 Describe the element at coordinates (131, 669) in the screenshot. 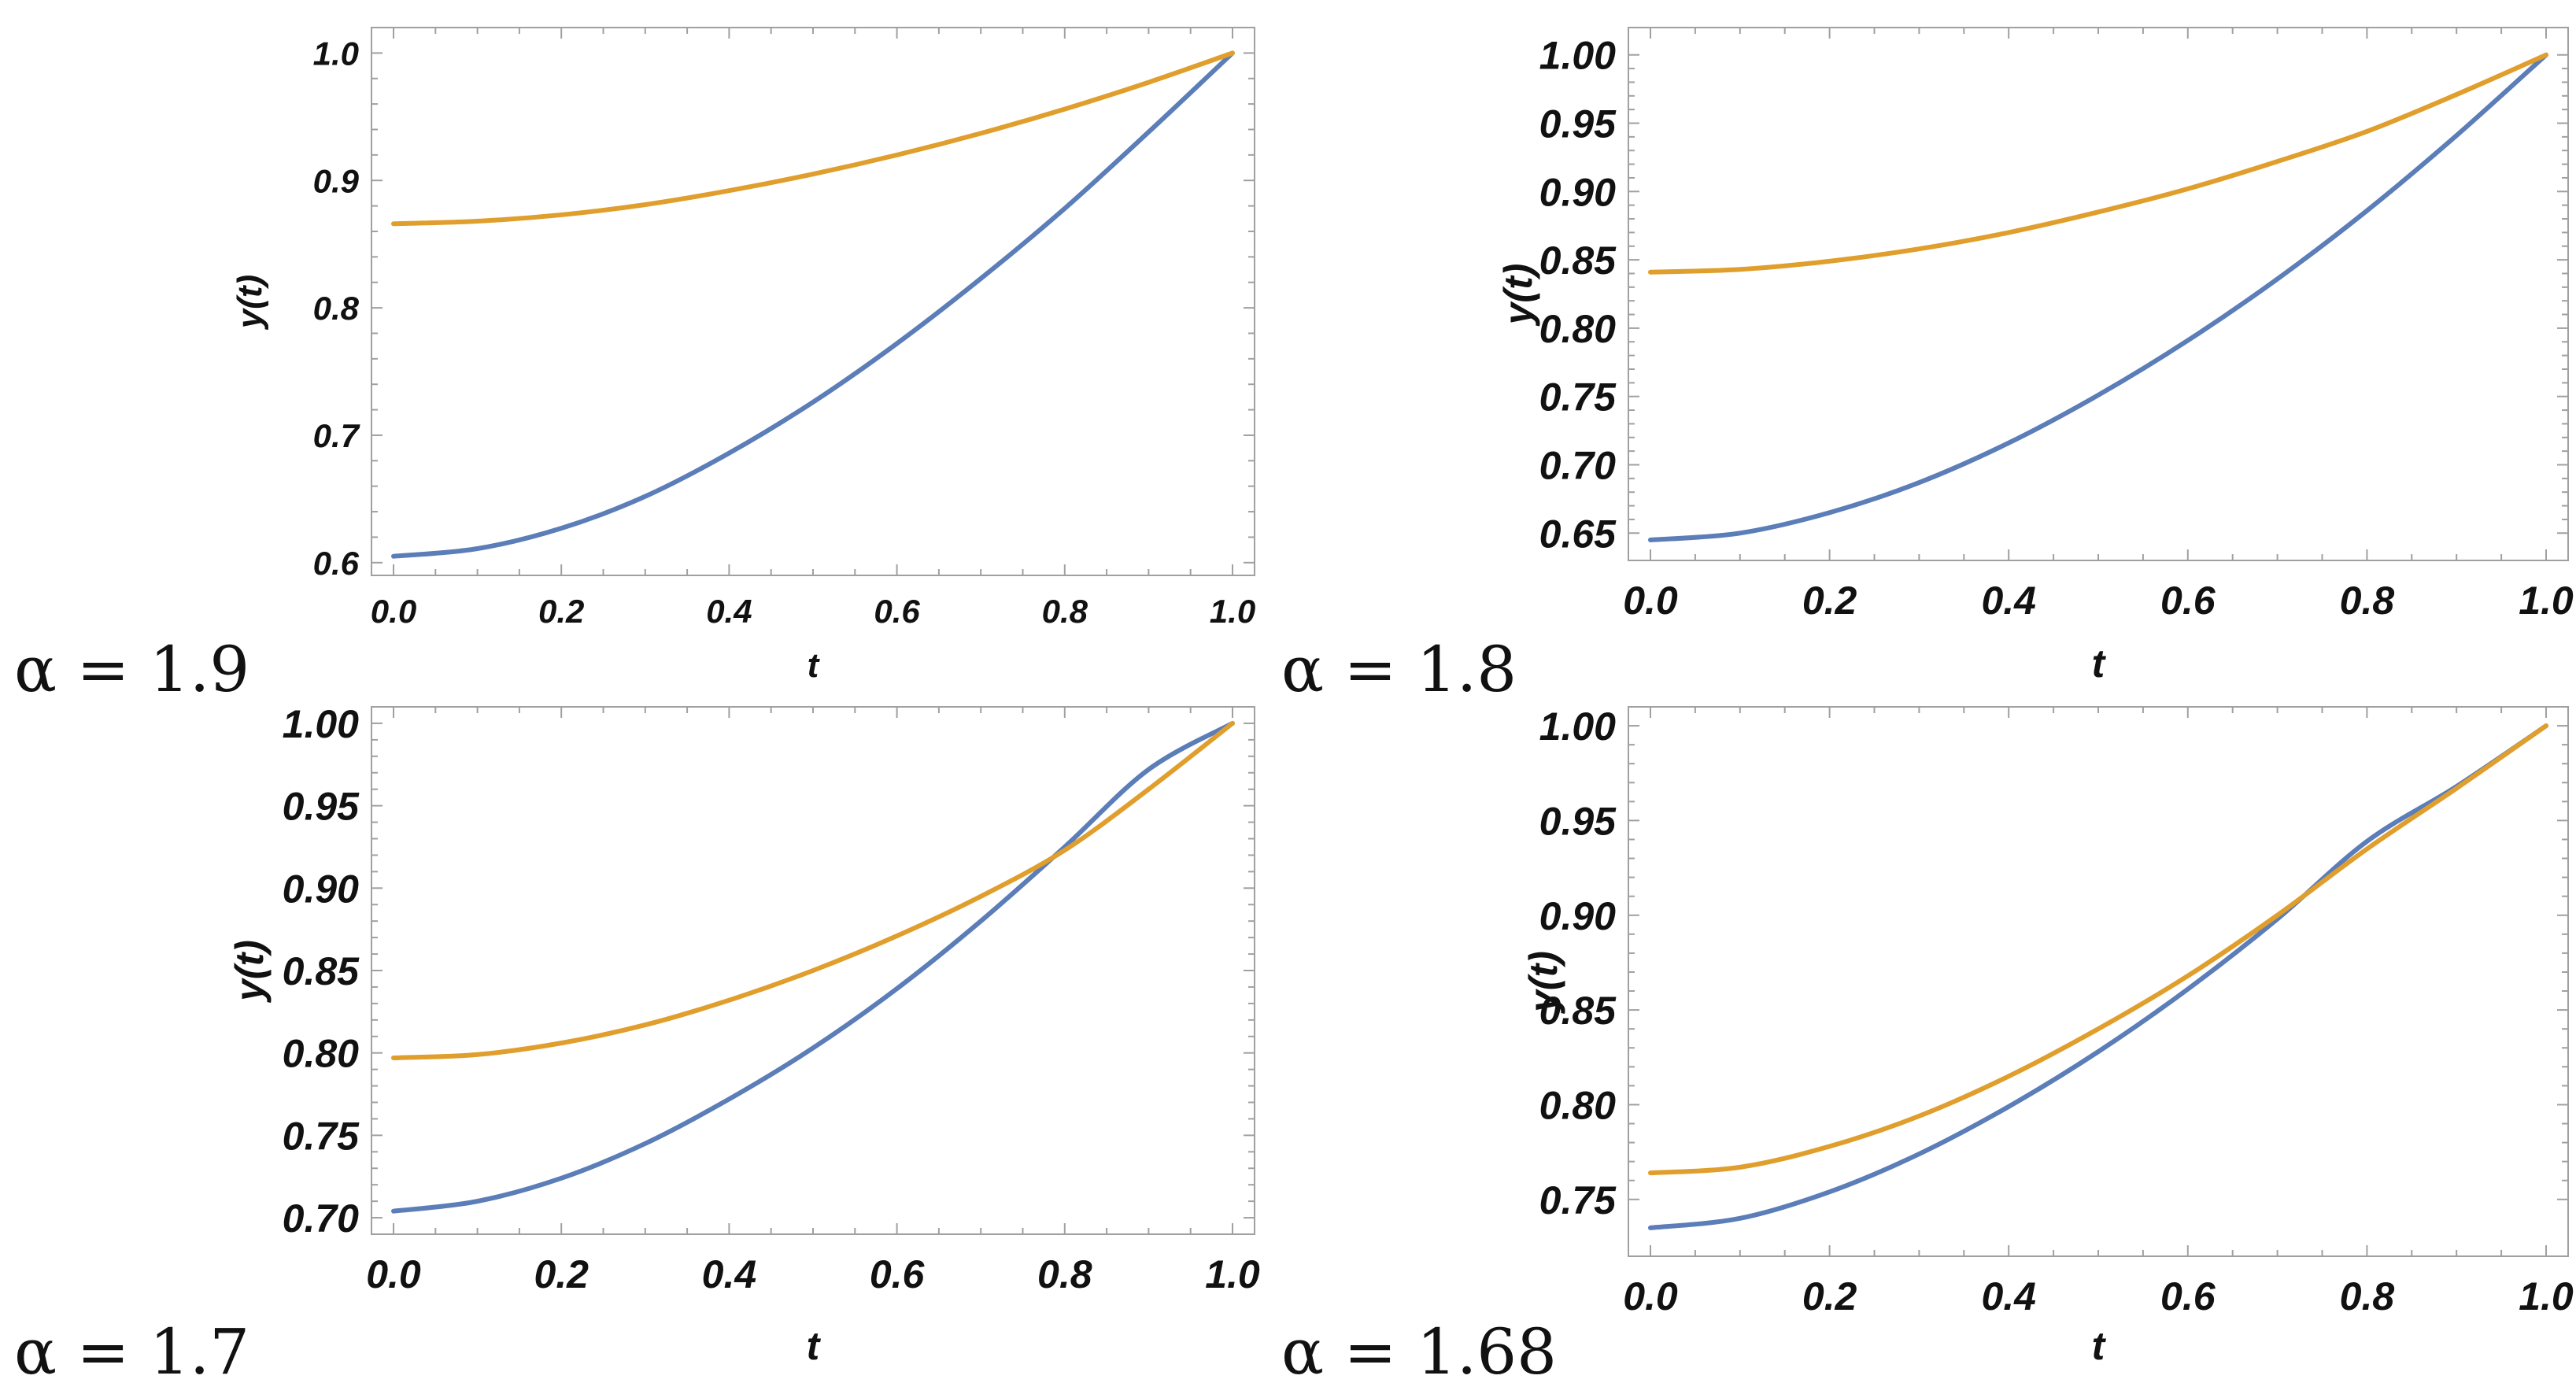

I see `alpha-caption: α = 1.9` at that location.